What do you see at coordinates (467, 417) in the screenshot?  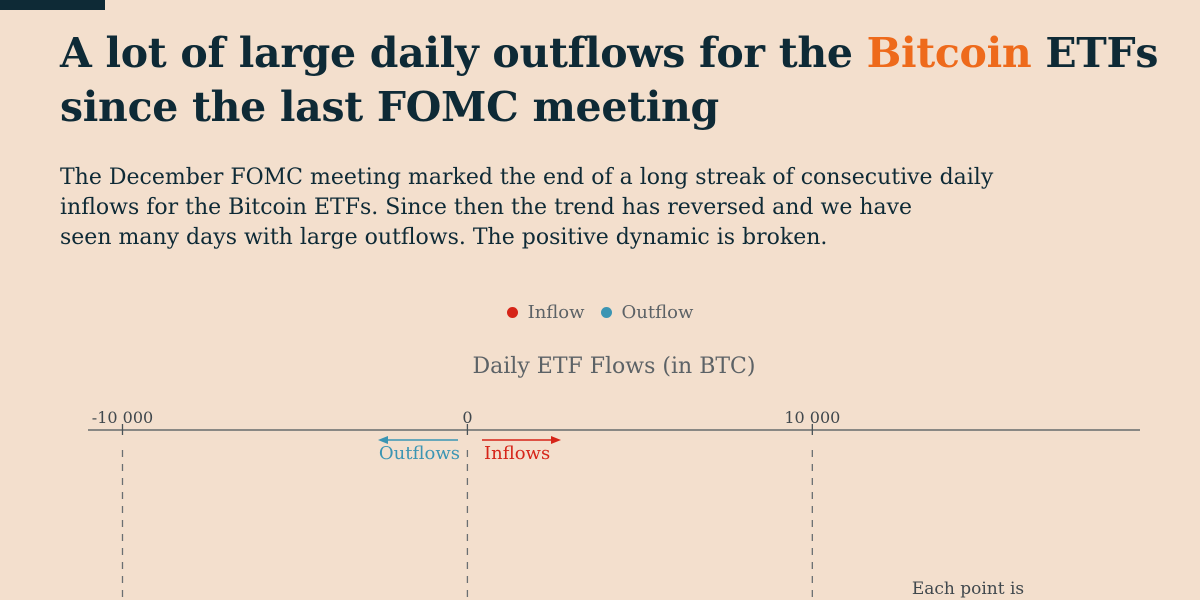 I see `x-tick-label: 0` at bounding box center [467, 417].